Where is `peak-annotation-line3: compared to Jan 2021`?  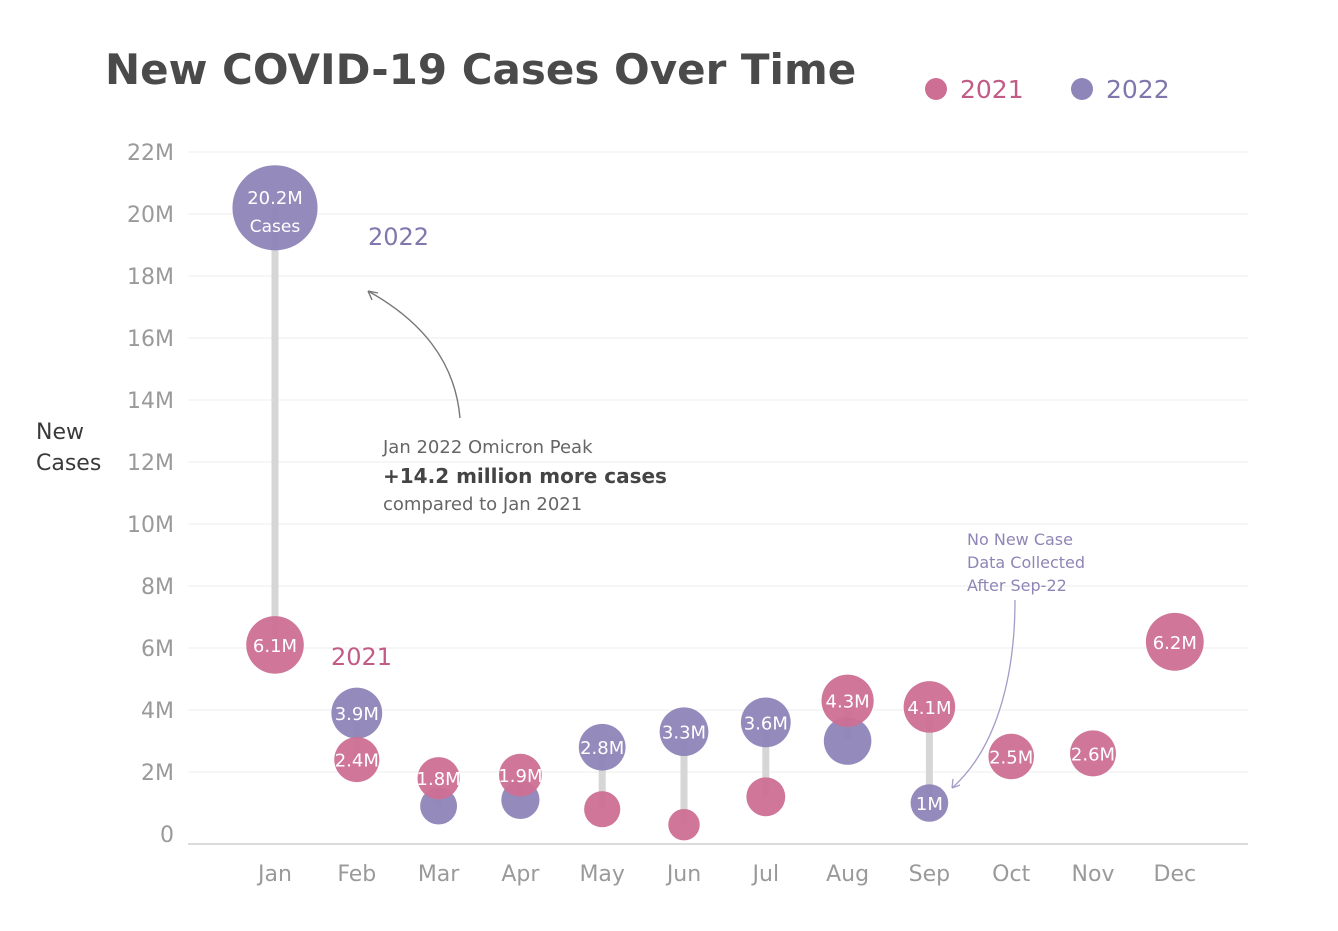
peak-annotation-line3: compared to Jan 2021 is located at coordinates (482, 504).